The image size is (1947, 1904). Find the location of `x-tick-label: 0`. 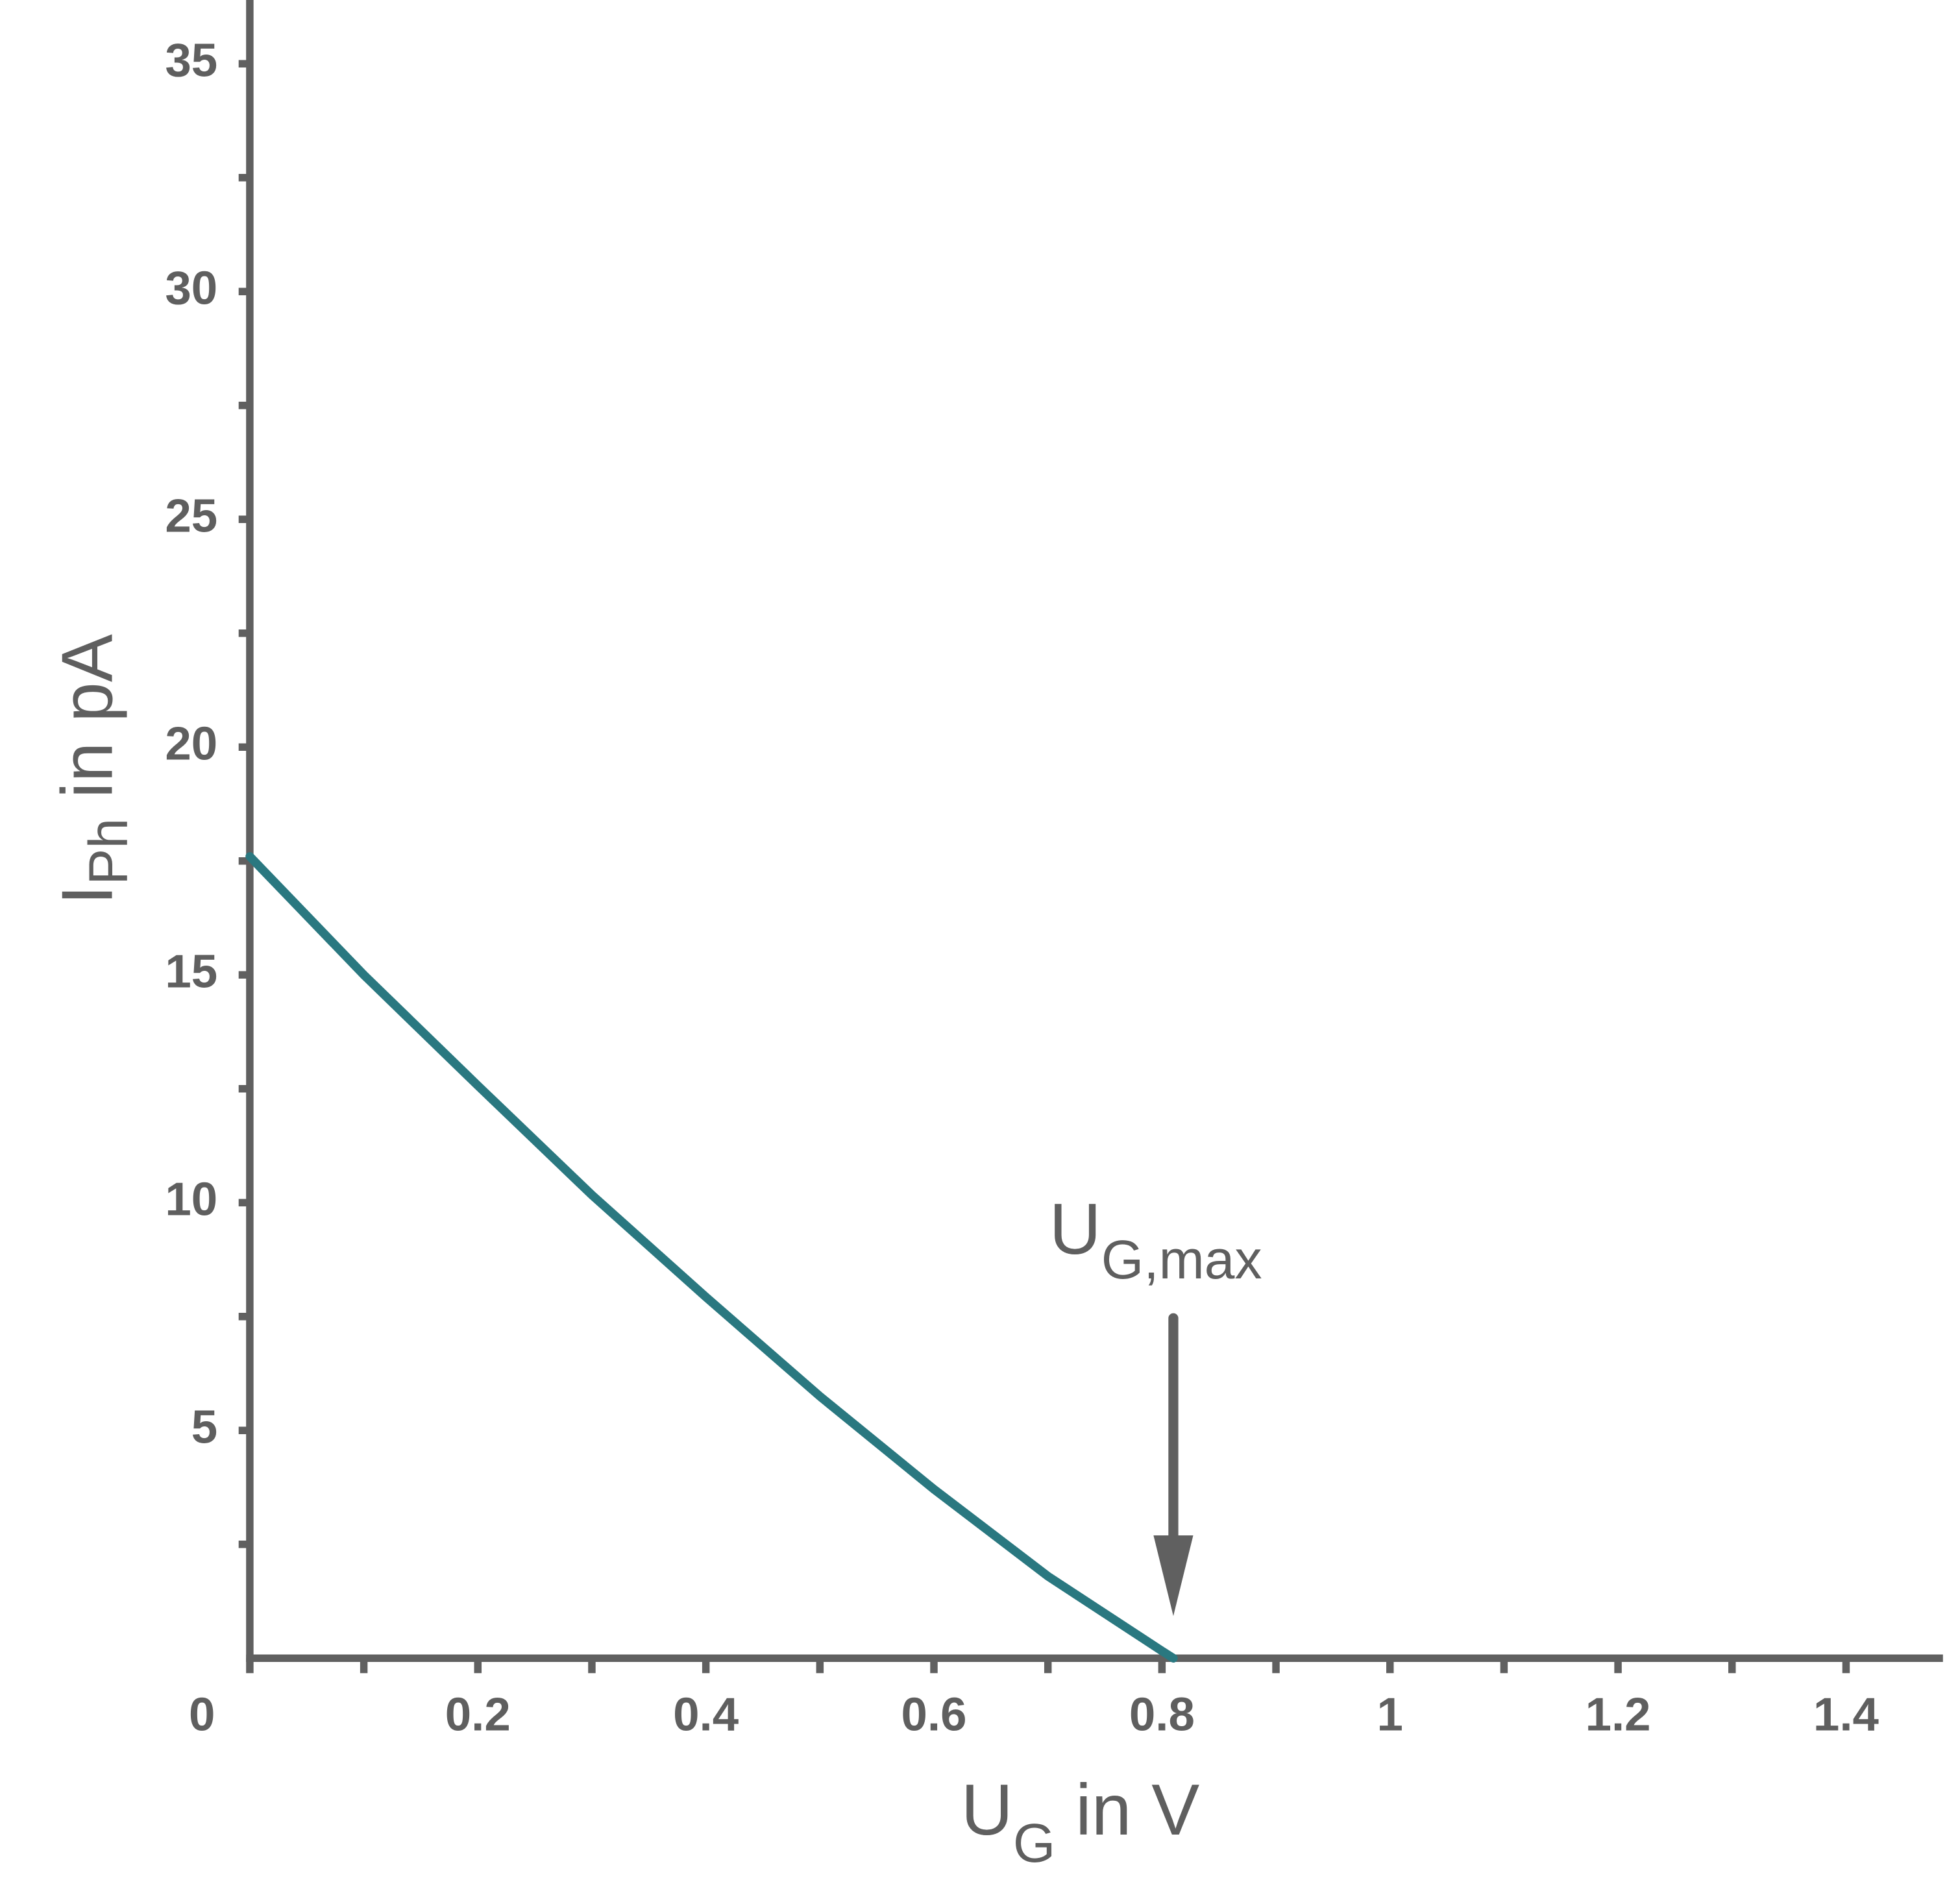

x-tick-label: 0 is located at coordinates (202, 1714).